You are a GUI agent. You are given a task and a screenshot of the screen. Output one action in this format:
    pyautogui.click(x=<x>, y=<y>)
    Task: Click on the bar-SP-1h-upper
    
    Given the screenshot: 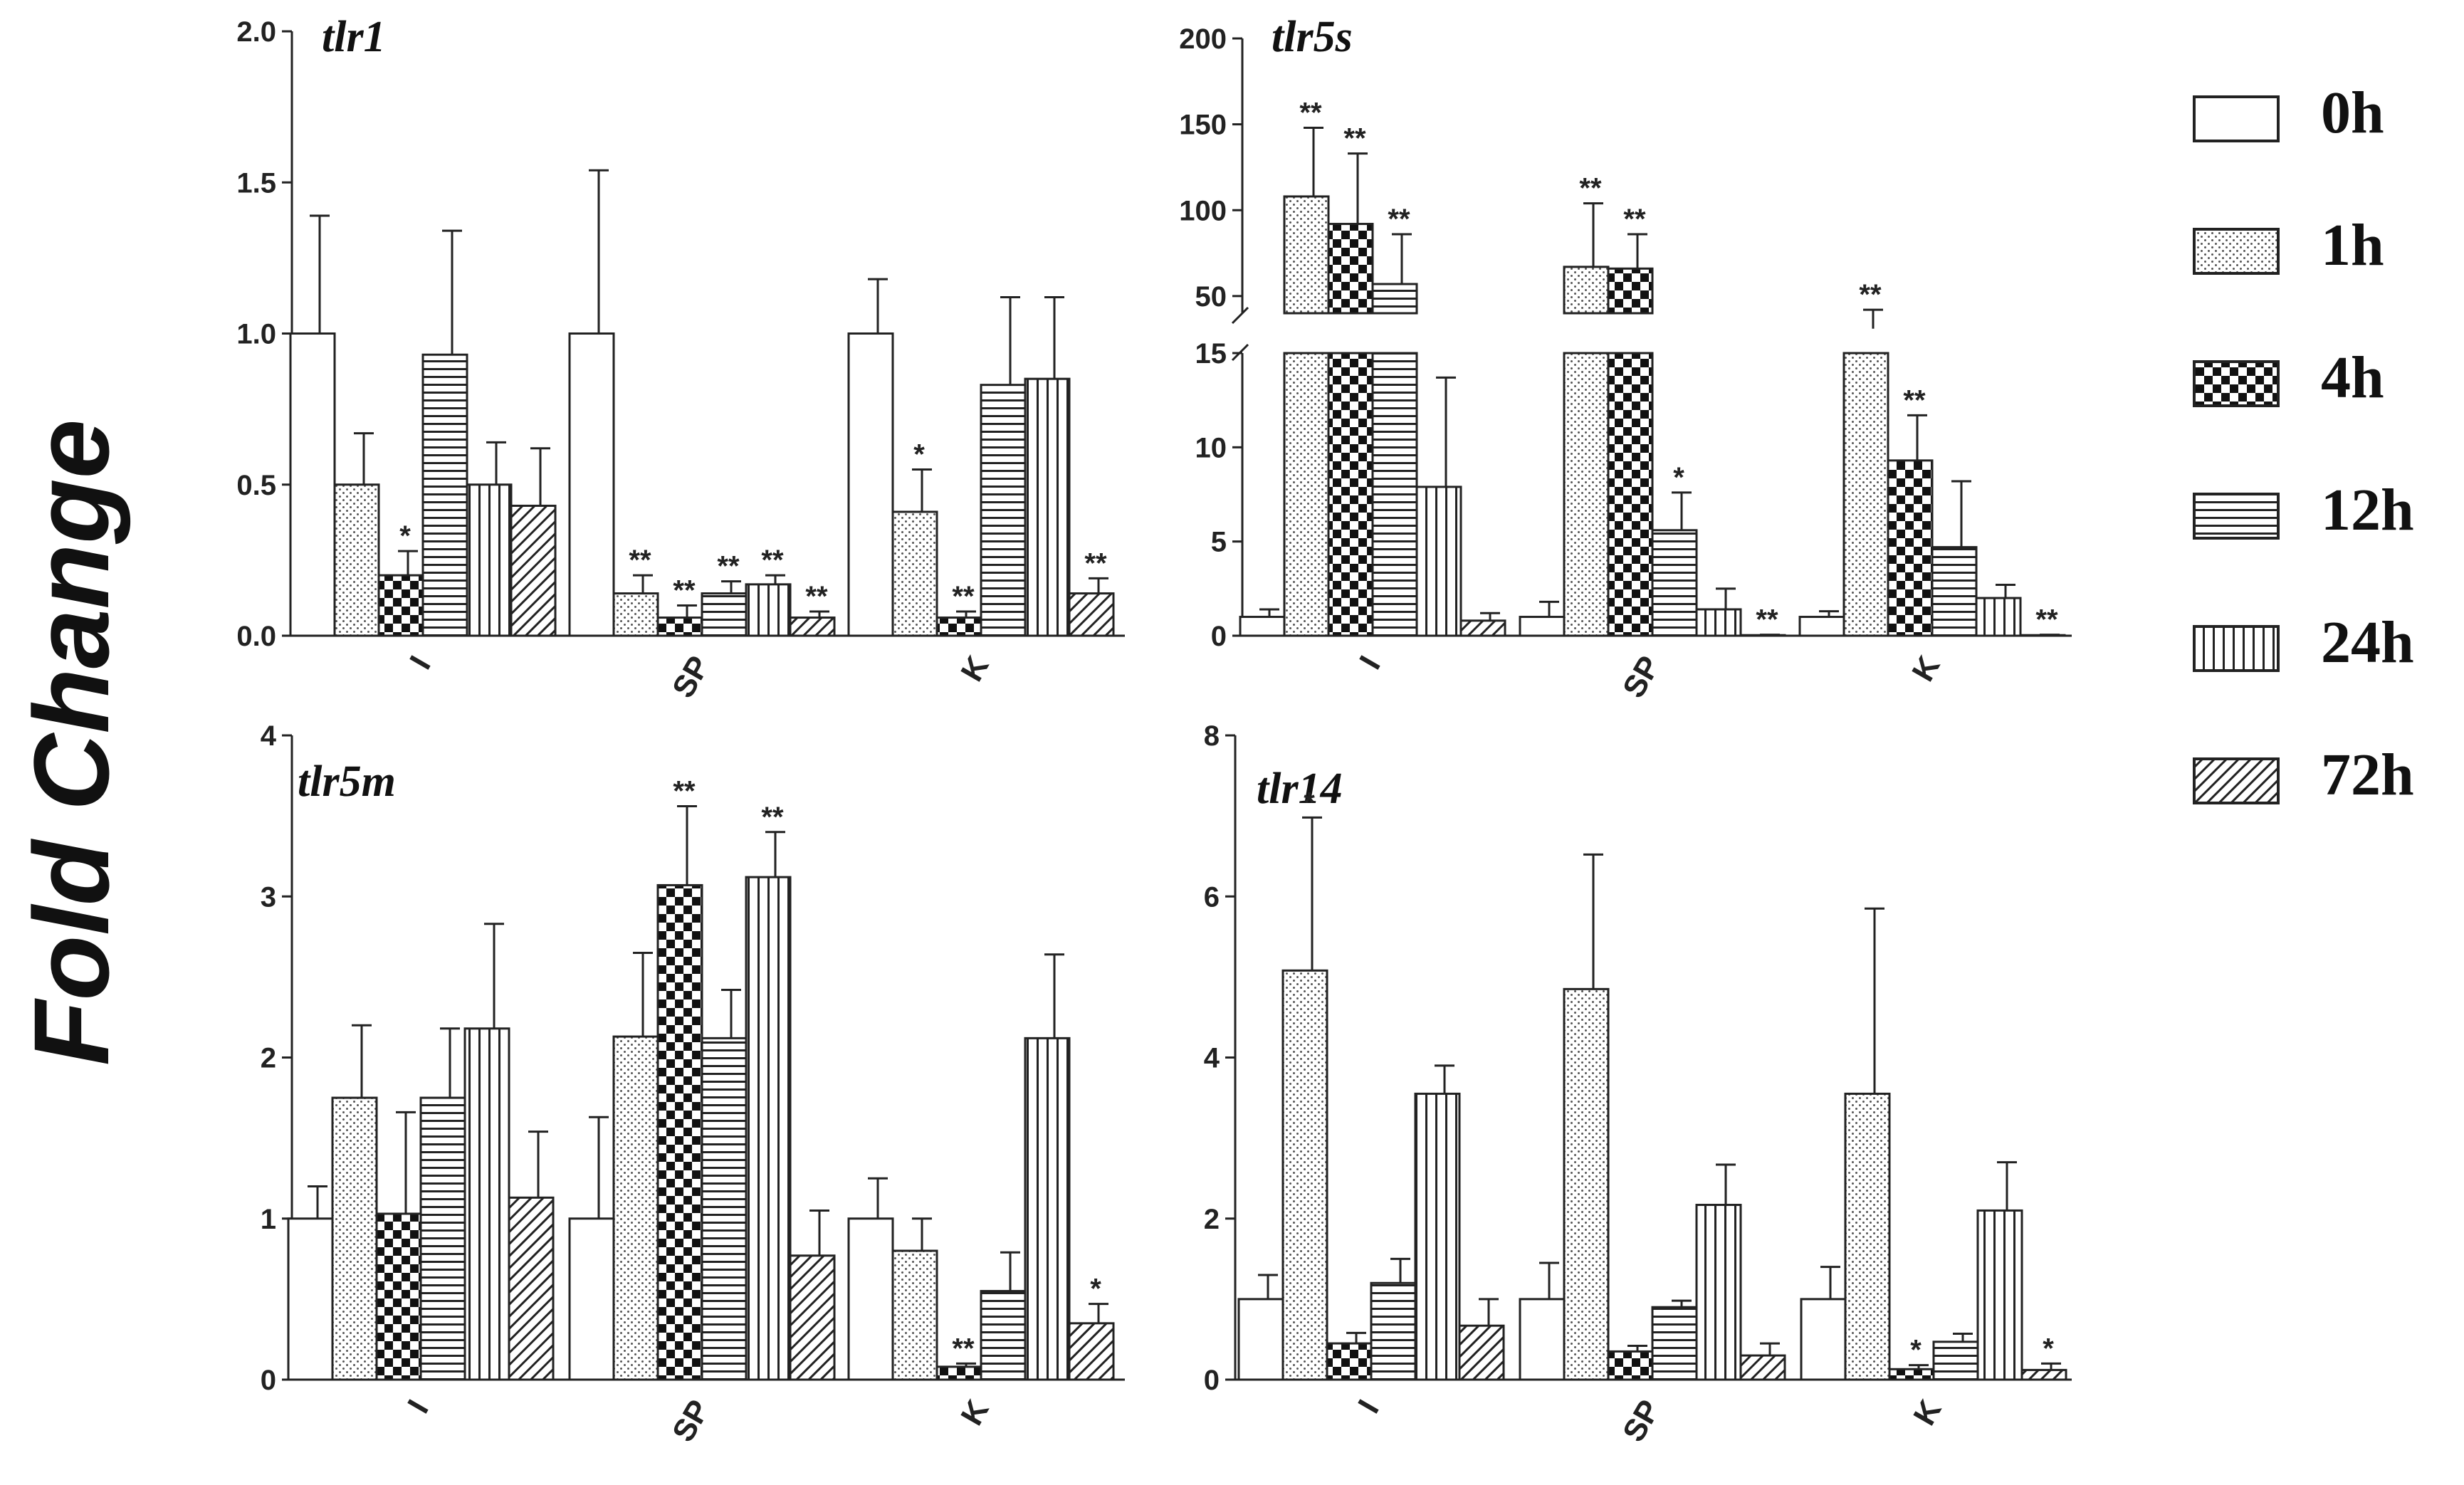 What is the action you would take?
    pyautogui.click(x=1586, y=290)
    